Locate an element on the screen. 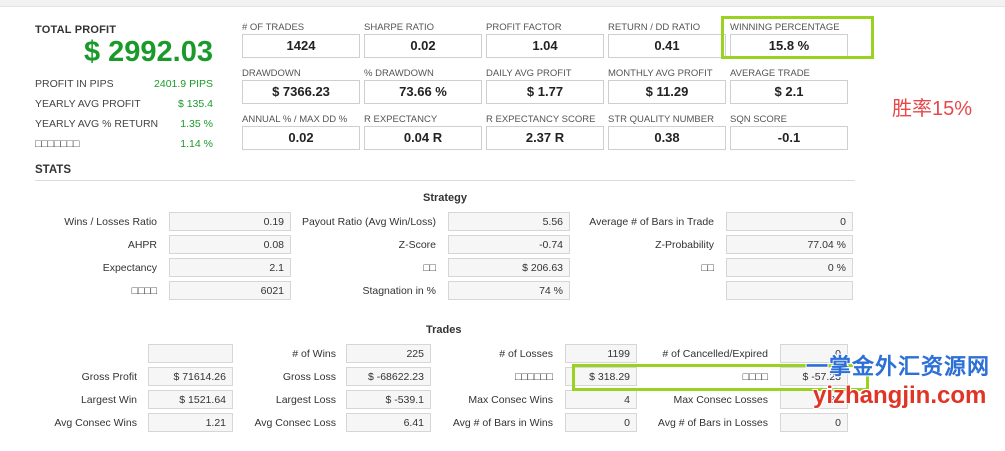 The height and width of the screenshot is (451, 1005). stat-value: 0 % is located at coordinates (789, 267).